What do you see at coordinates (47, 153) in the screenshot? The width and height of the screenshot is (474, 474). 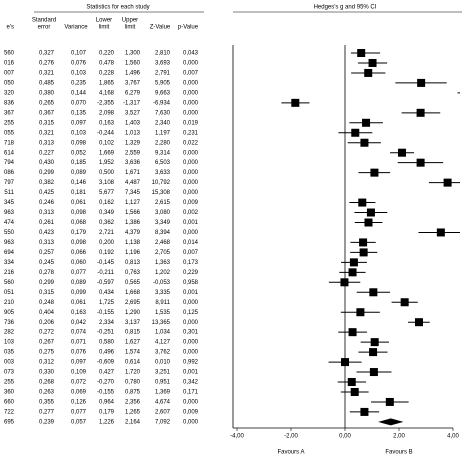 I see `table-cell: 0,227` at bounding box center [47, 153].